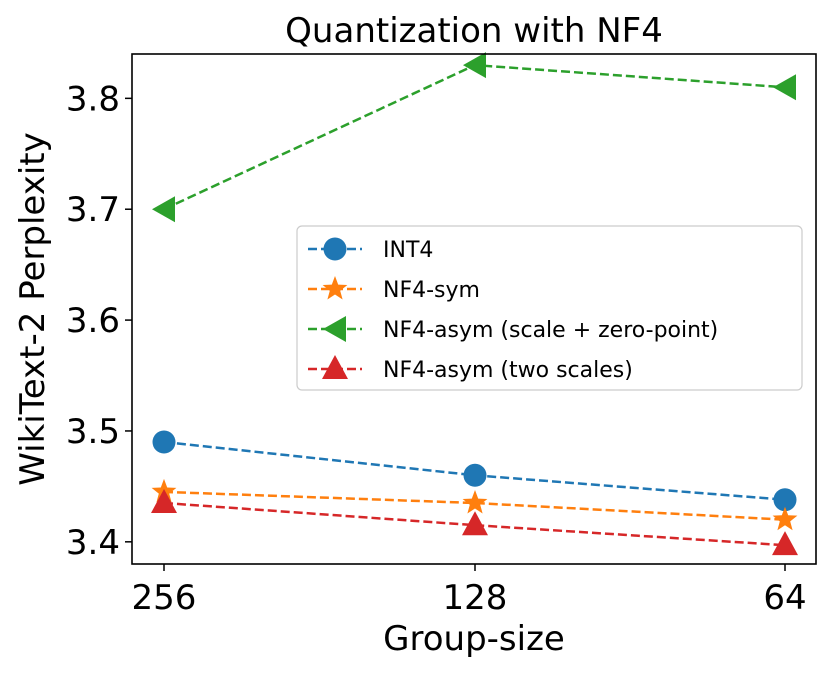 The image size is (830, 673). What do you see at coordinates (550, 330) in the screenshot?
I see `legend-label: NF4-asym (scale + zero-point)` at bounding box center [550, 330].